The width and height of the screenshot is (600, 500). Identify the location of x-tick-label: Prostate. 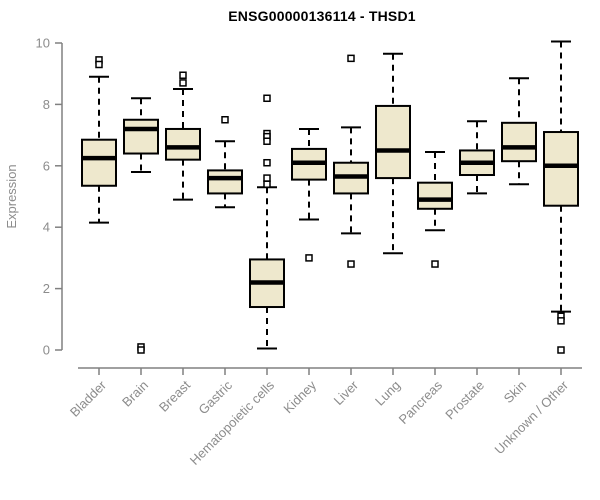
(464, 400).